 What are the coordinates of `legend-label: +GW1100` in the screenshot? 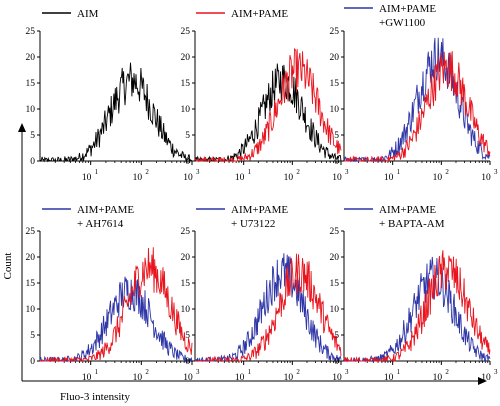 It's located at (402, 23).